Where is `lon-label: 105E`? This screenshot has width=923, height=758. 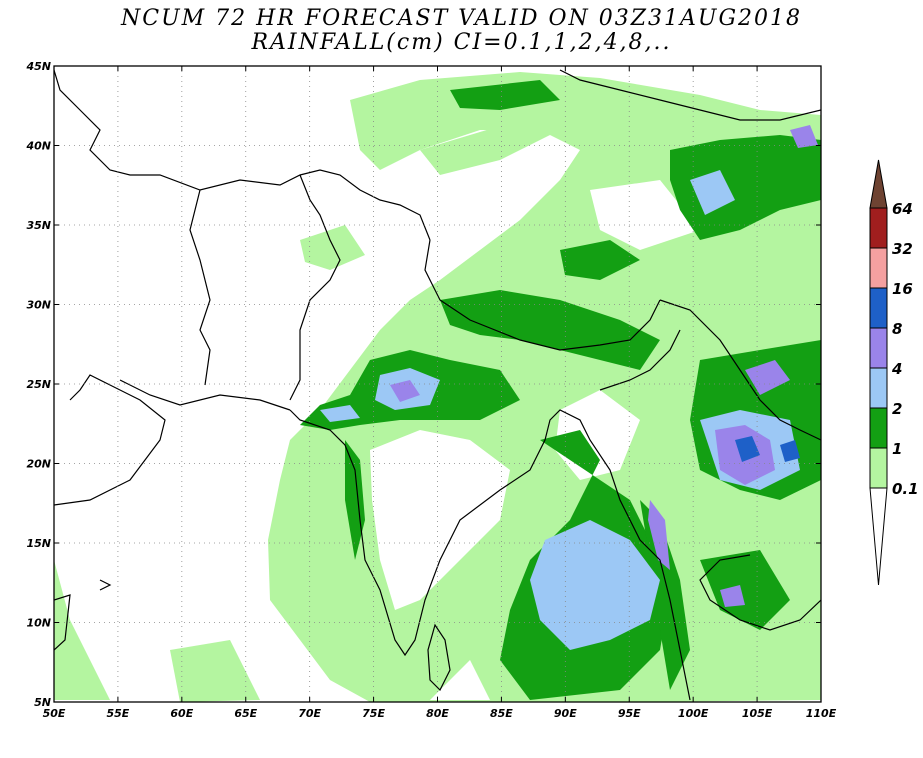
lon-label: 105E is located at coordinates (757, 713).